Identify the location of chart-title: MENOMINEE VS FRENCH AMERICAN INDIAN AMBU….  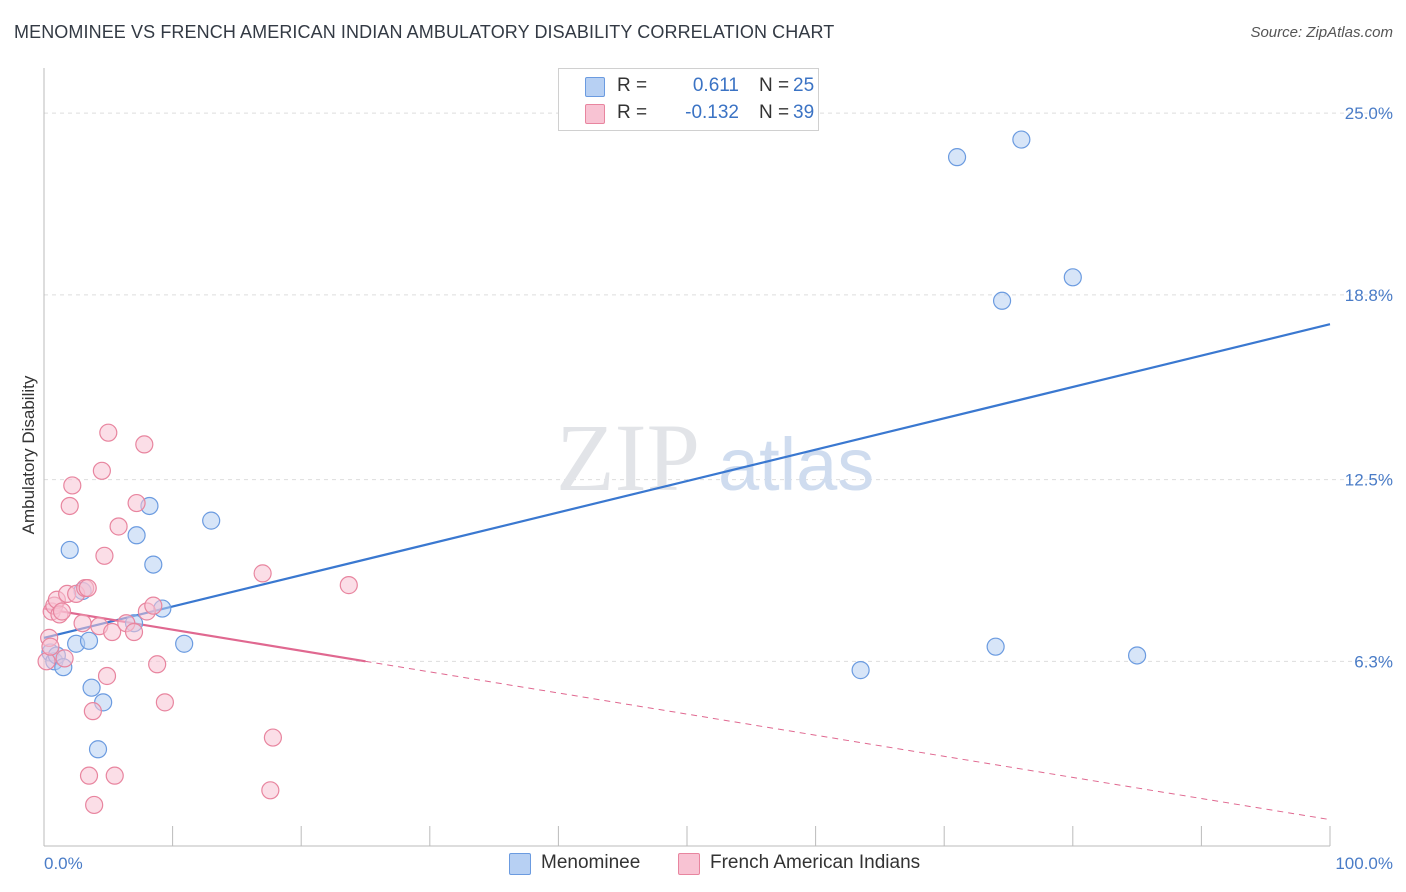
(424, 32).